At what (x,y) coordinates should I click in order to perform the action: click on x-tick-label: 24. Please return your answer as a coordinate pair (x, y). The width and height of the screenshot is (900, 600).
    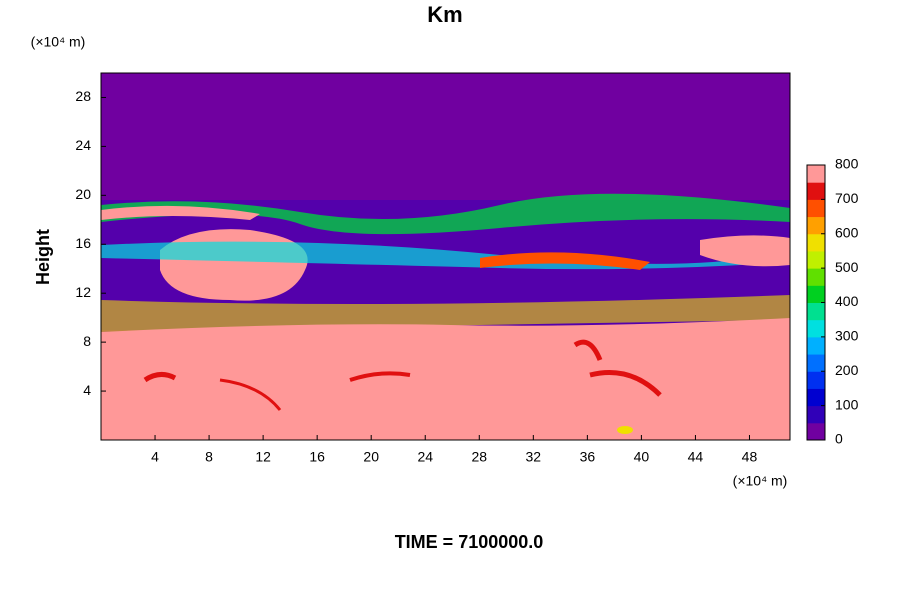
    Looking at the image, I should click on (425, 457).